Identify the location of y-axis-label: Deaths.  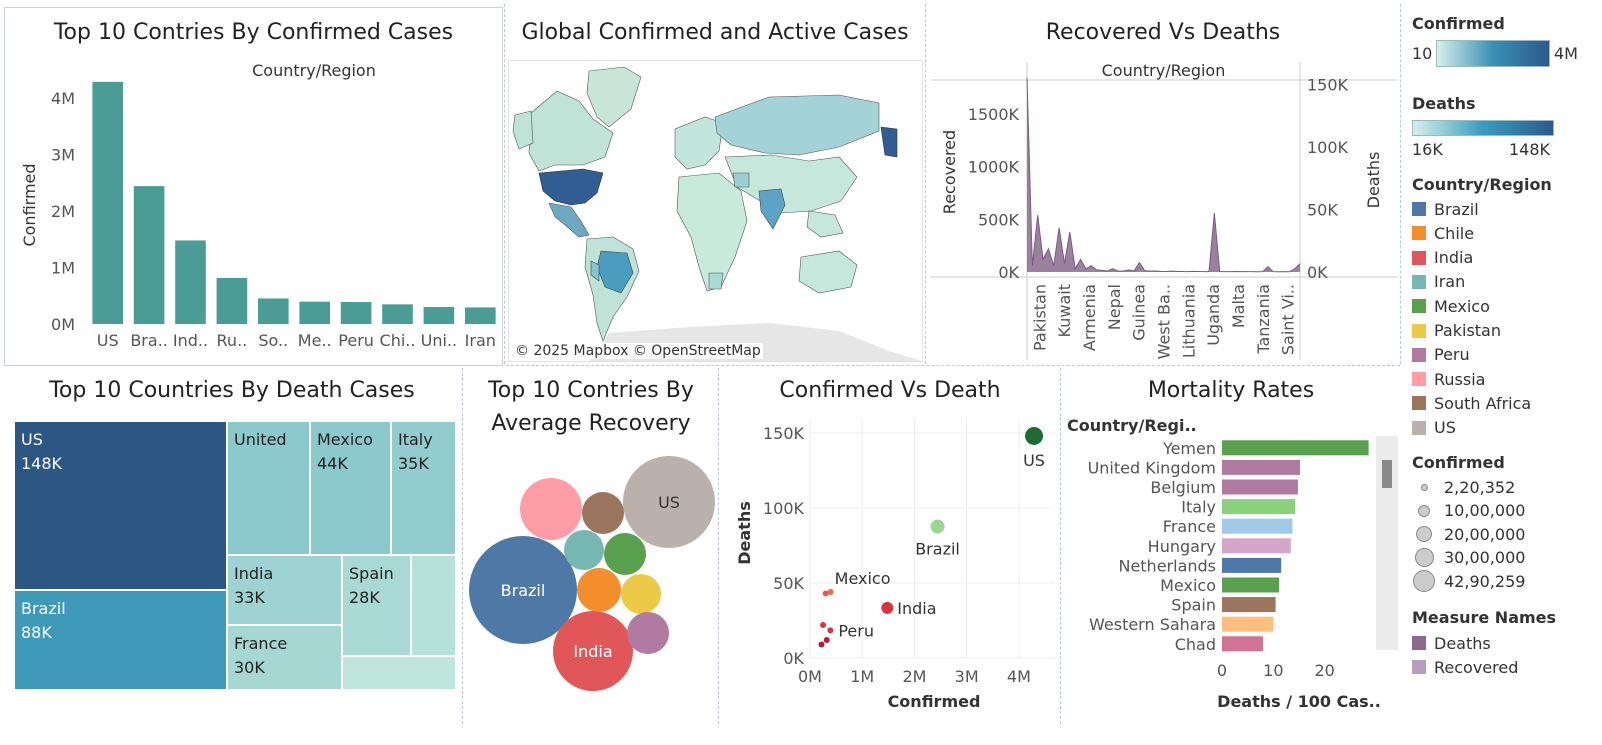
(1373, 180).